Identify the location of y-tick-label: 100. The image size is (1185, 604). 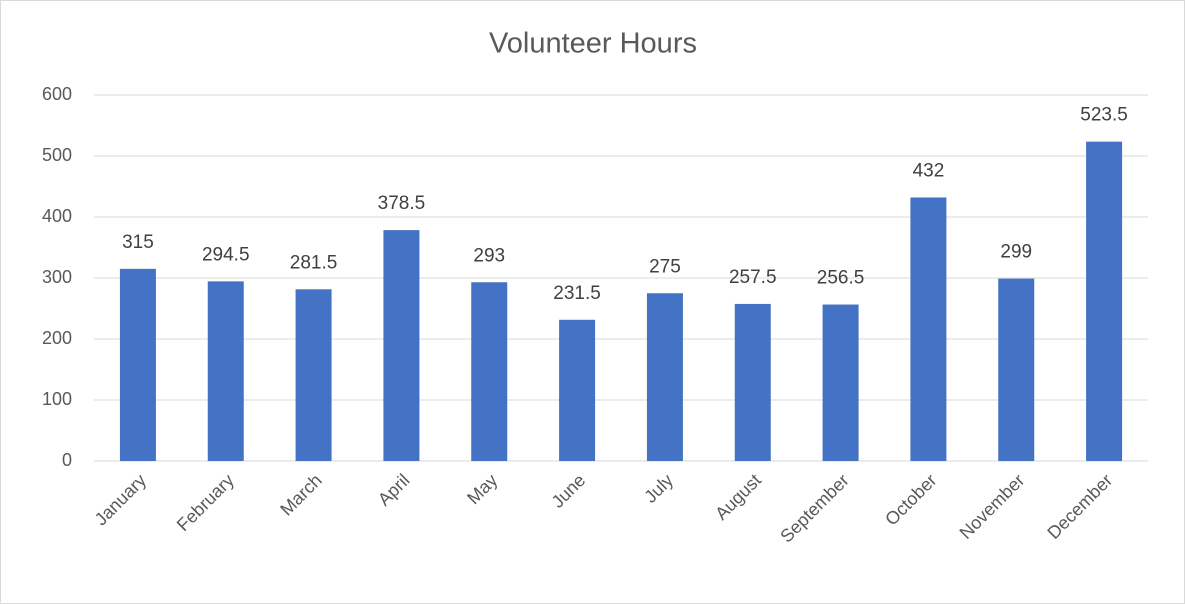
(57, 399).